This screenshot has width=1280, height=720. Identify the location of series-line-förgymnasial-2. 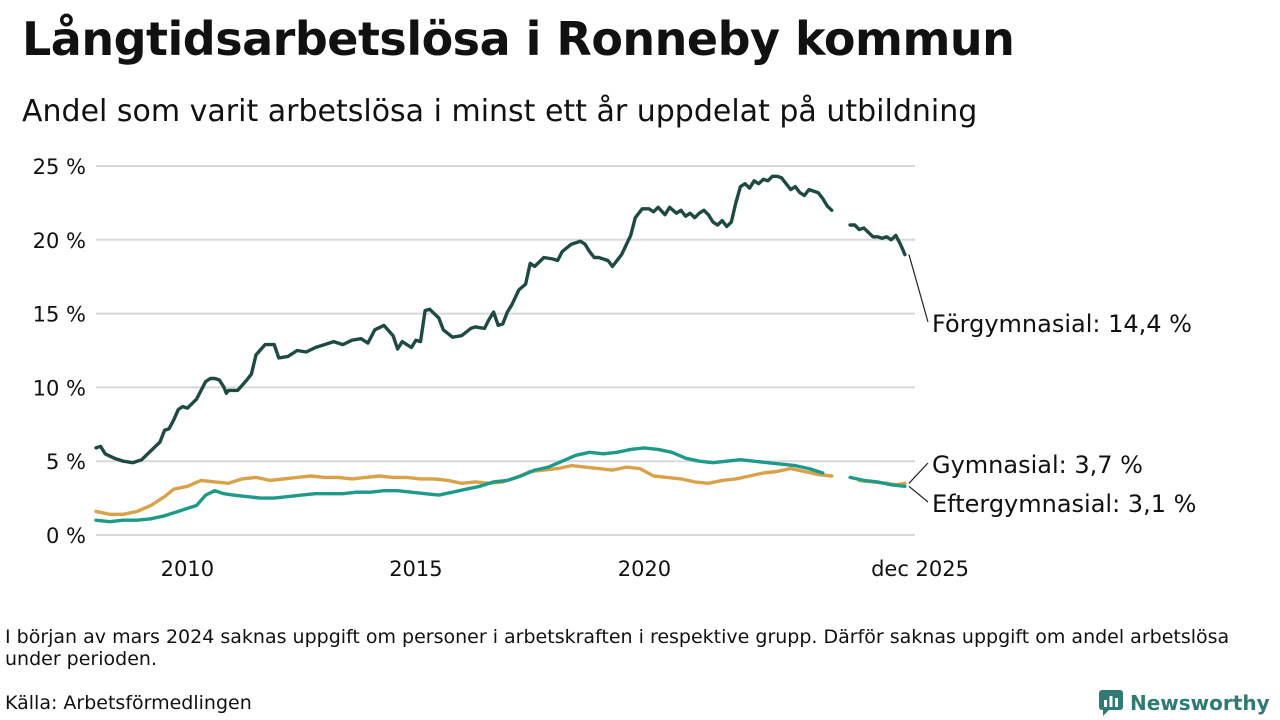
(877, 240).